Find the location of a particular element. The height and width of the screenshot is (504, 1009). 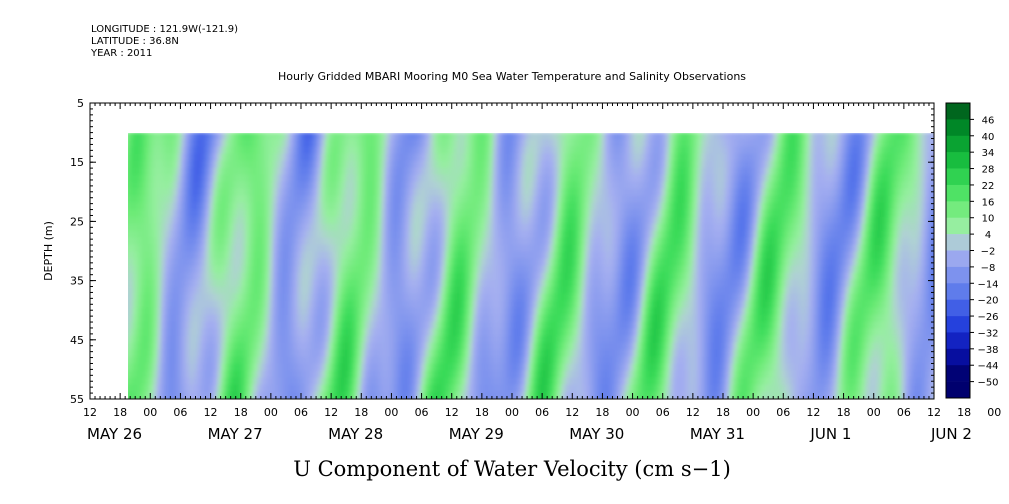

x-day-label: MAY 28 is located at coordinates (355, 434).